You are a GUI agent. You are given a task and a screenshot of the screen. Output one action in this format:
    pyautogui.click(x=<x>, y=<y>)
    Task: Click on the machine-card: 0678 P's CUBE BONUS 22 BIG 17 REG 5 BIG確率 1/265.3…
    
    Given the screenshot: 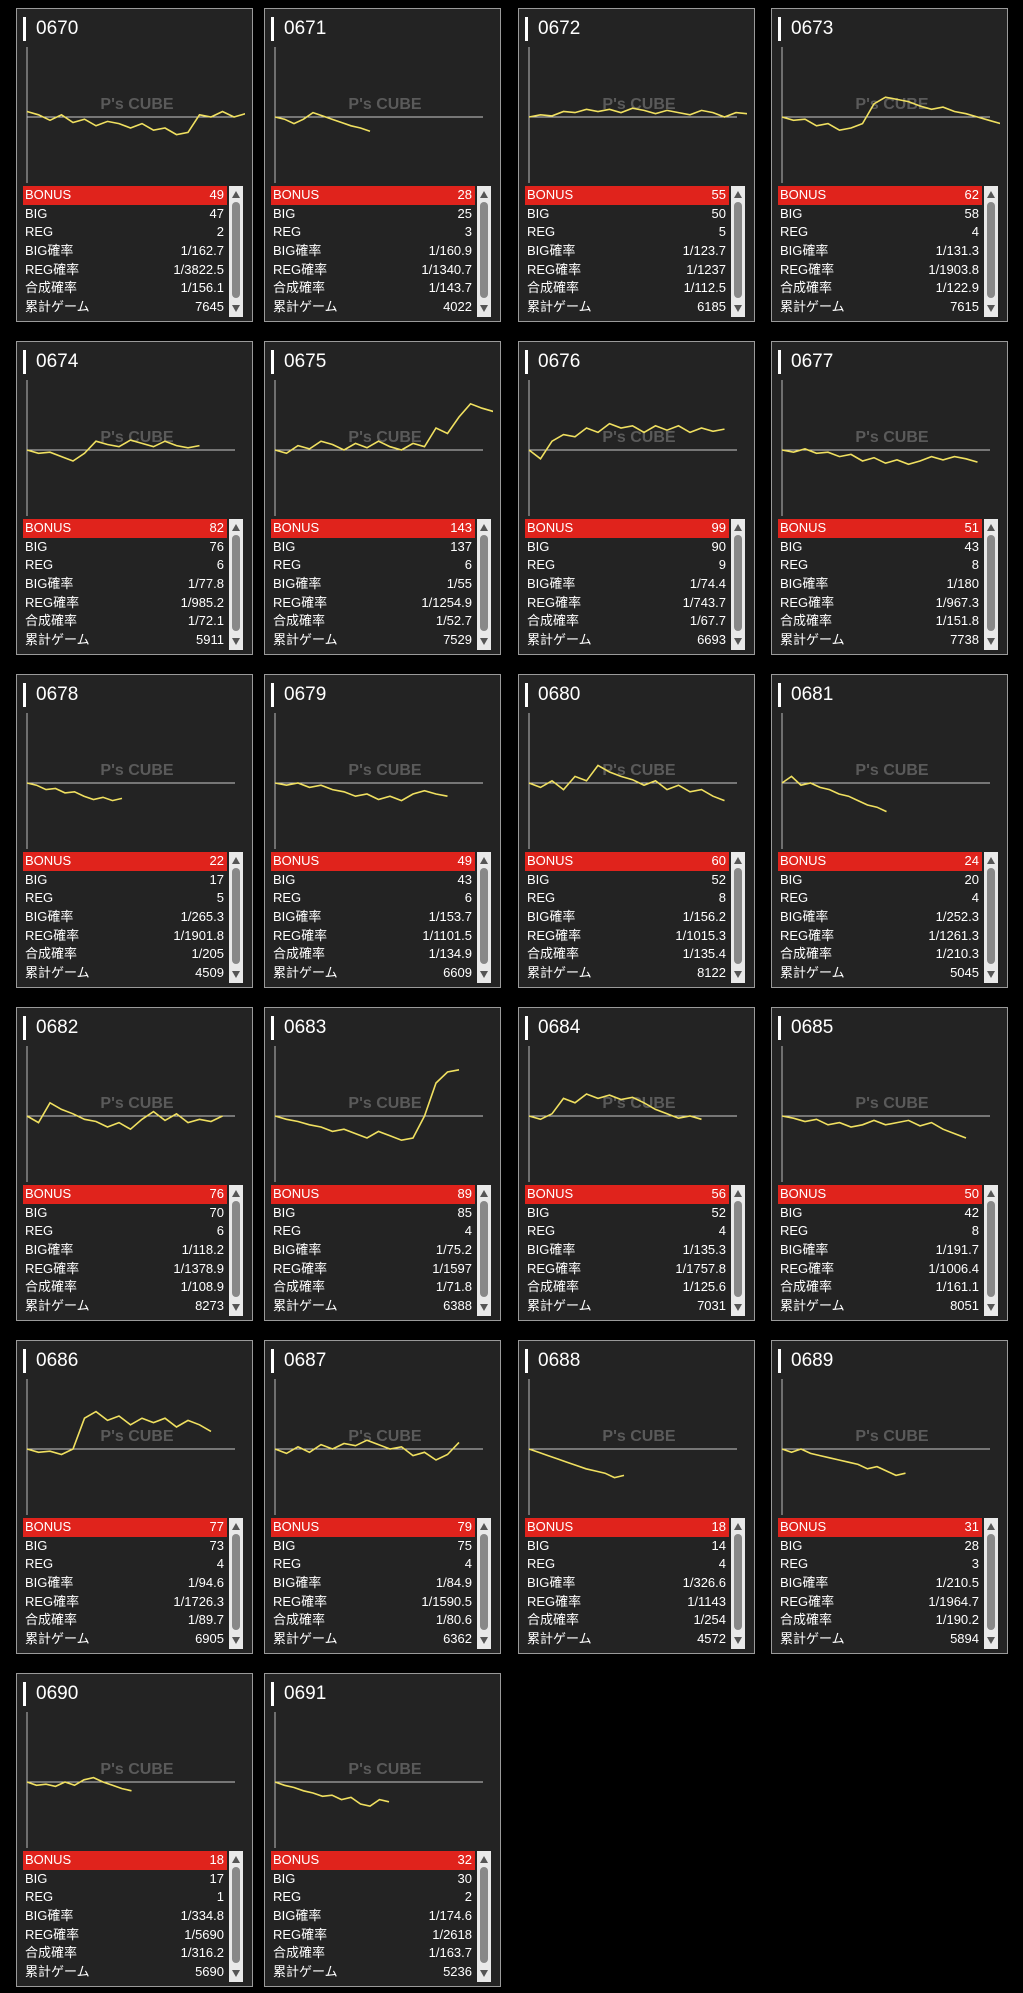 What is the action you would take?
    pyautogui.click(x=134, y=831)
    